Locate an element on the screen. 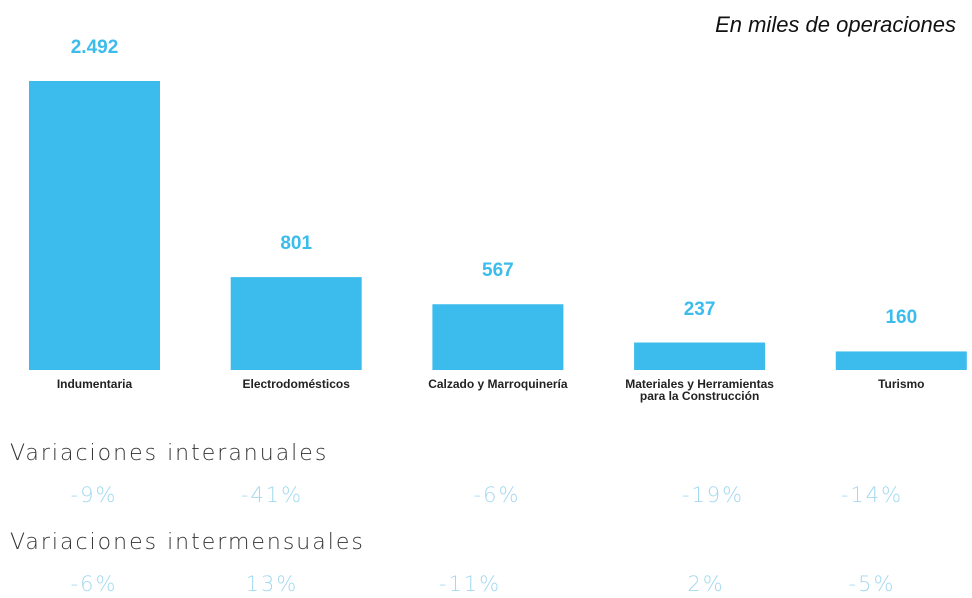 The width and height of the screenshot is (972, 598). variation-value: 13% is located at coordinates (272, 584).